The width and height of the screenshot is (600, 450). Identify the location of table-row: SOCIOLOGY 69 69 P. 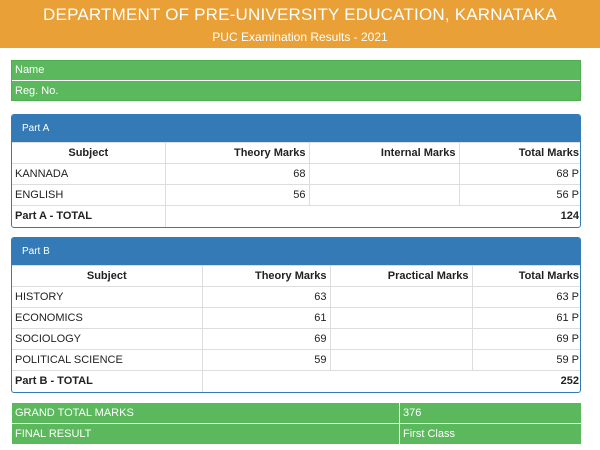
(296, 339).